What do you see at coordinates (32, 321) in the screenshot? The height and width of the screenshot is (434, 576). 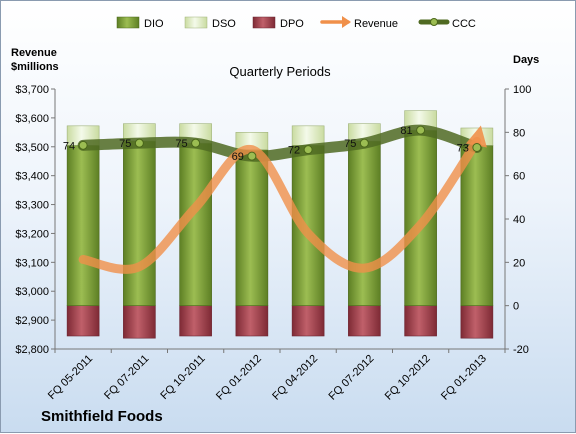 I see `left-tick-label: $2,900` at bounding box center [32, 321].